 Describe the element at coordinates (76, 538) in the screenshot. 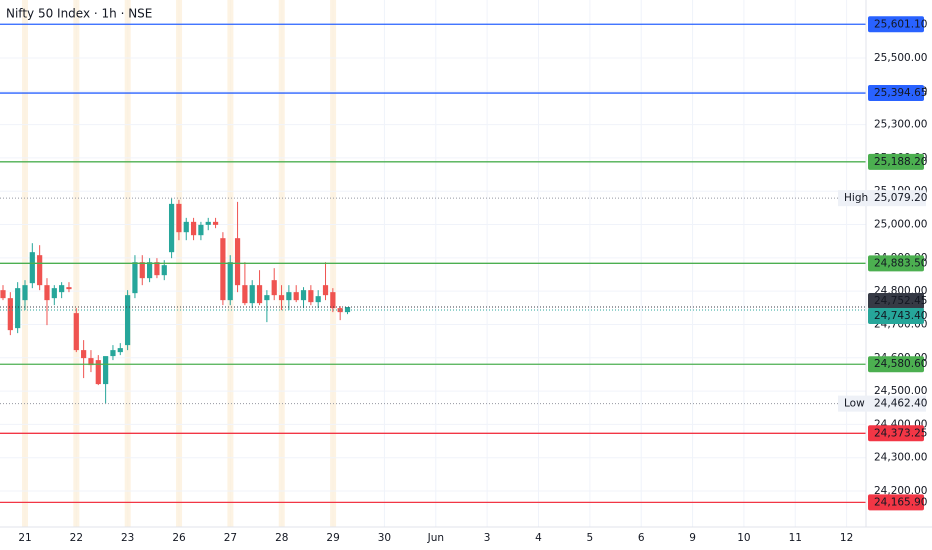

I see `x-tick-label: 22` at that location.